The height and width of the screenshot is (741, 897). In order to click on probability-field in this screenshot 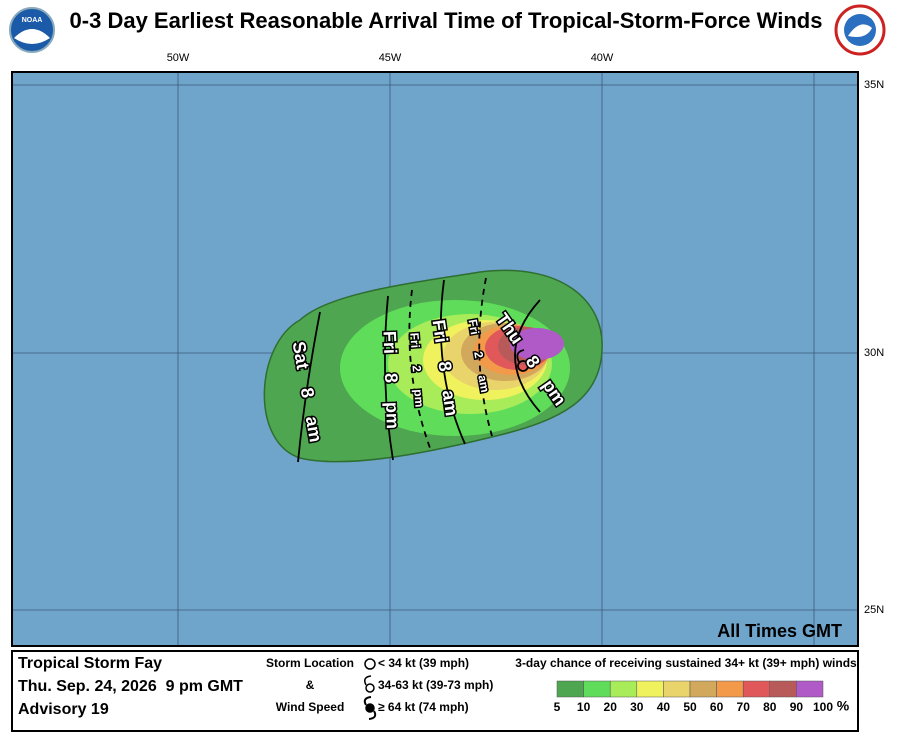, I will do `click(433, 366)`.